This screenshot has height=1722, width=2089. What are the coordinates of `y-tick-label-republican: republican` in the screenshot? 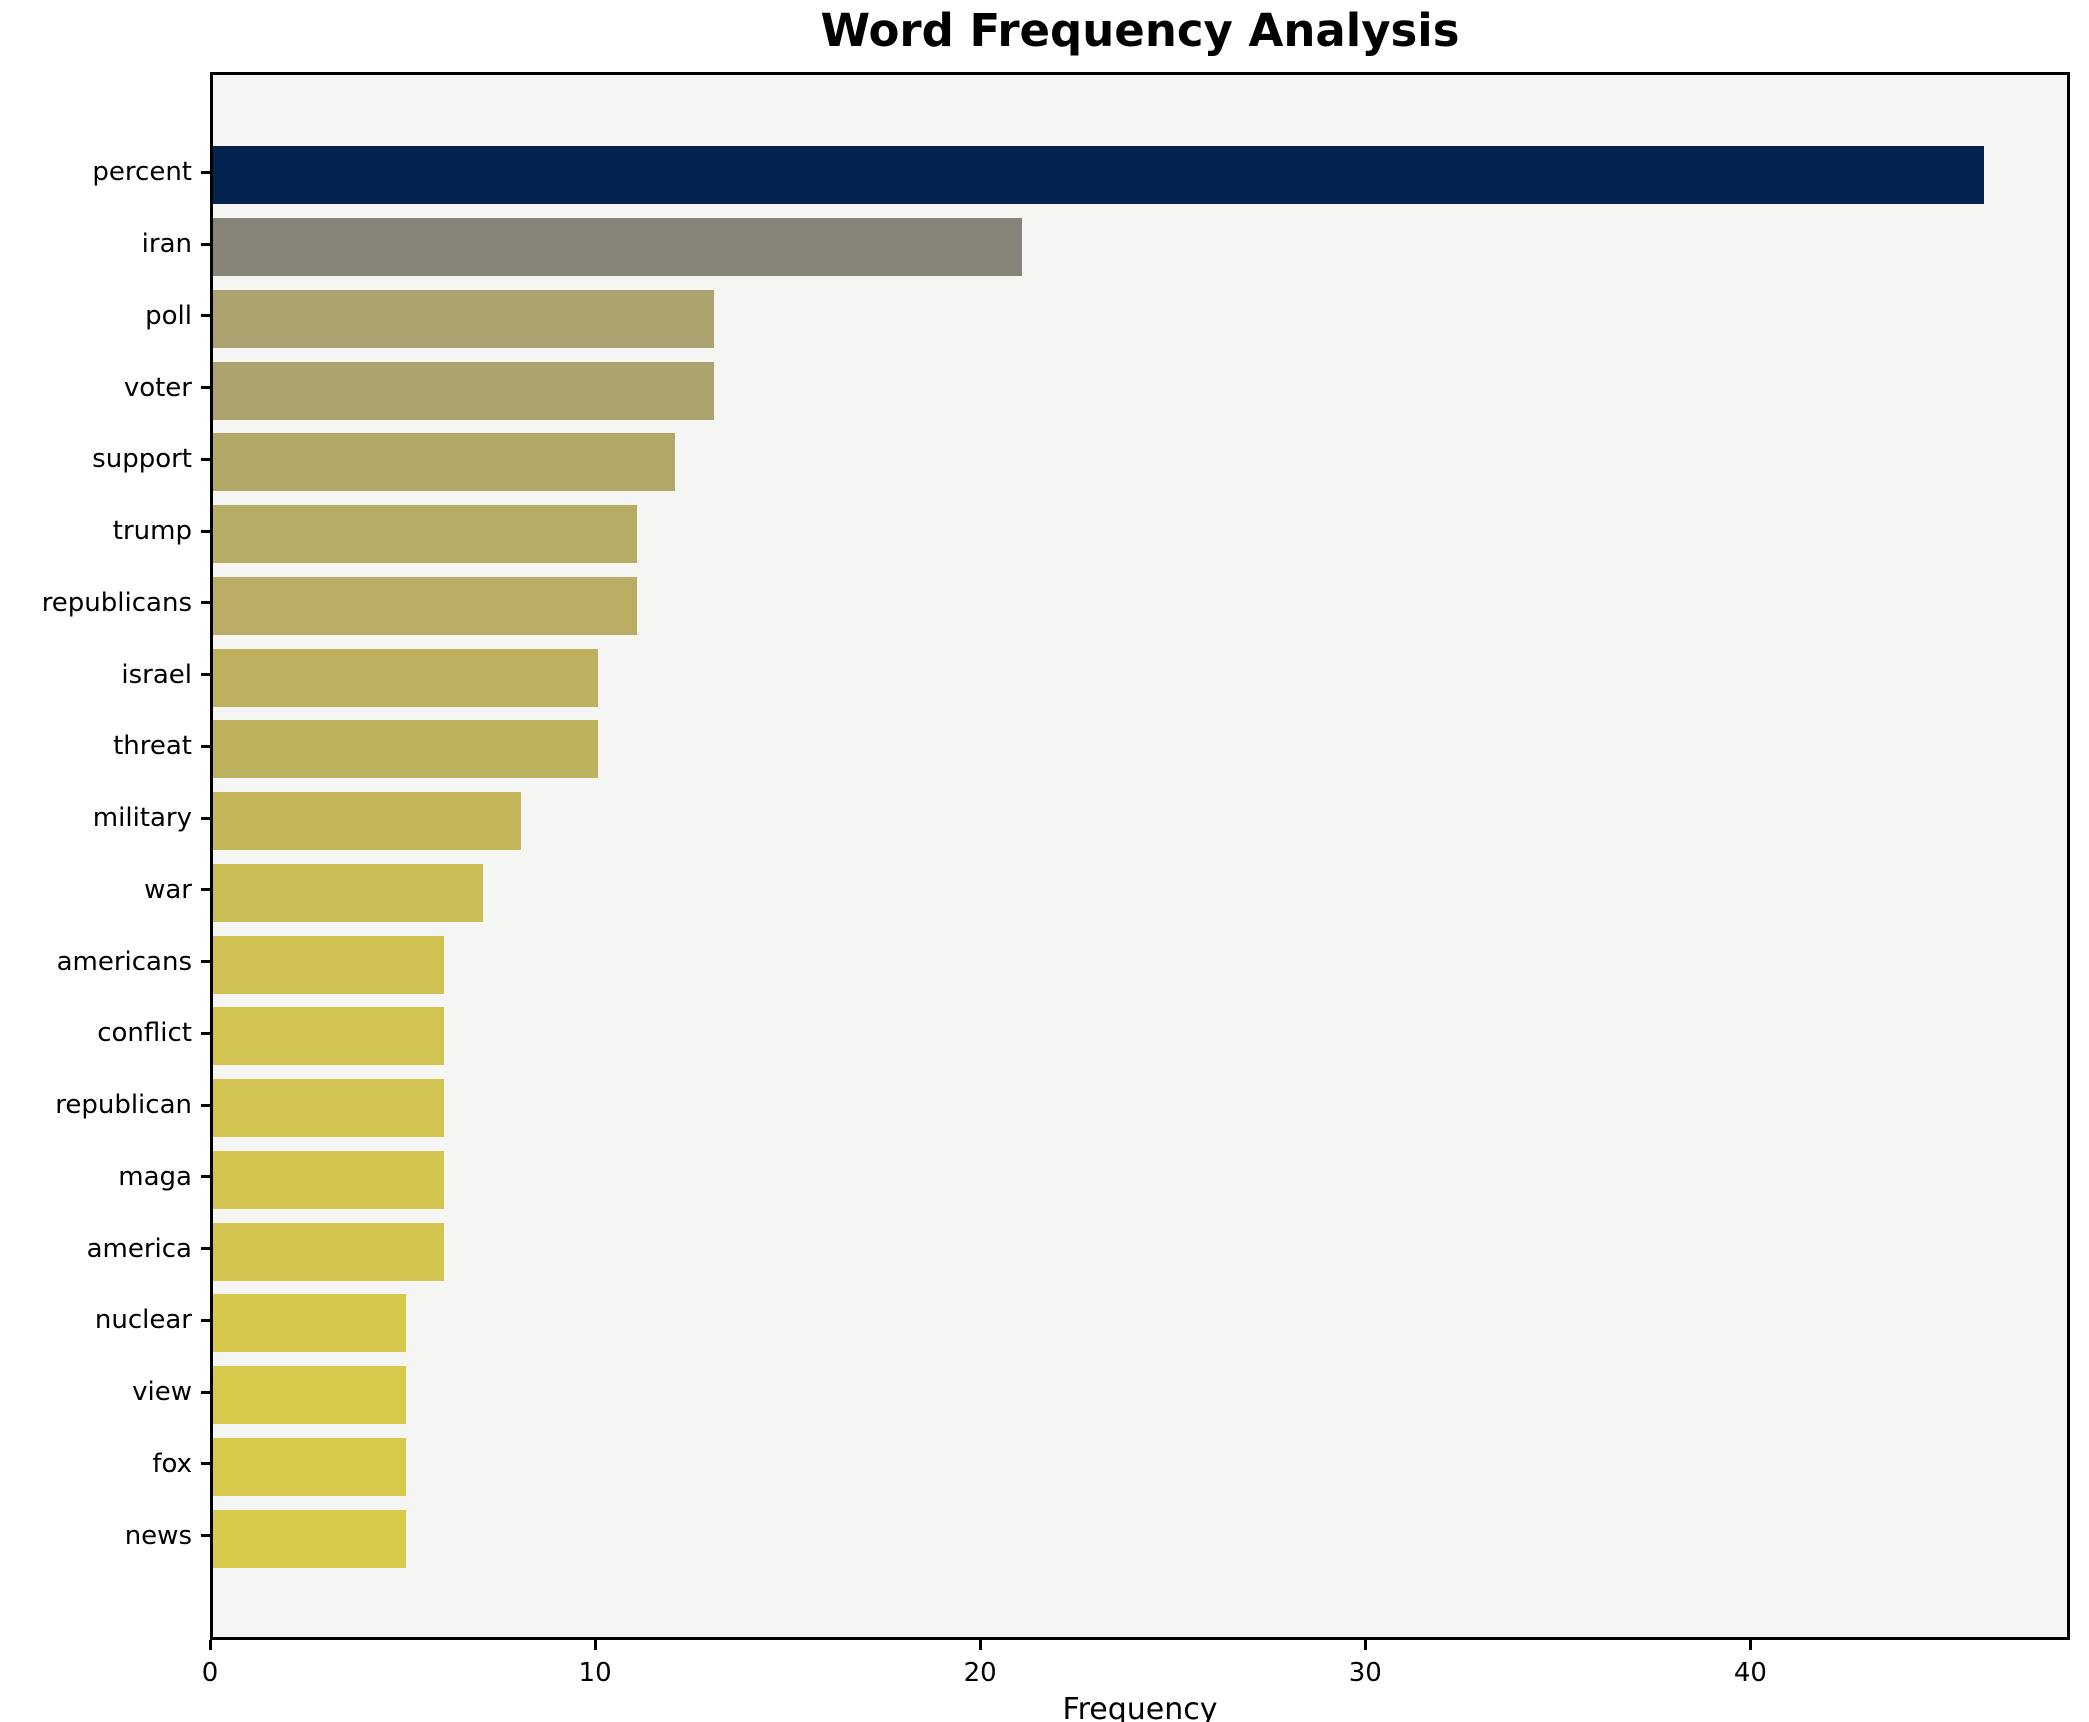 It's located at (123, 1105).